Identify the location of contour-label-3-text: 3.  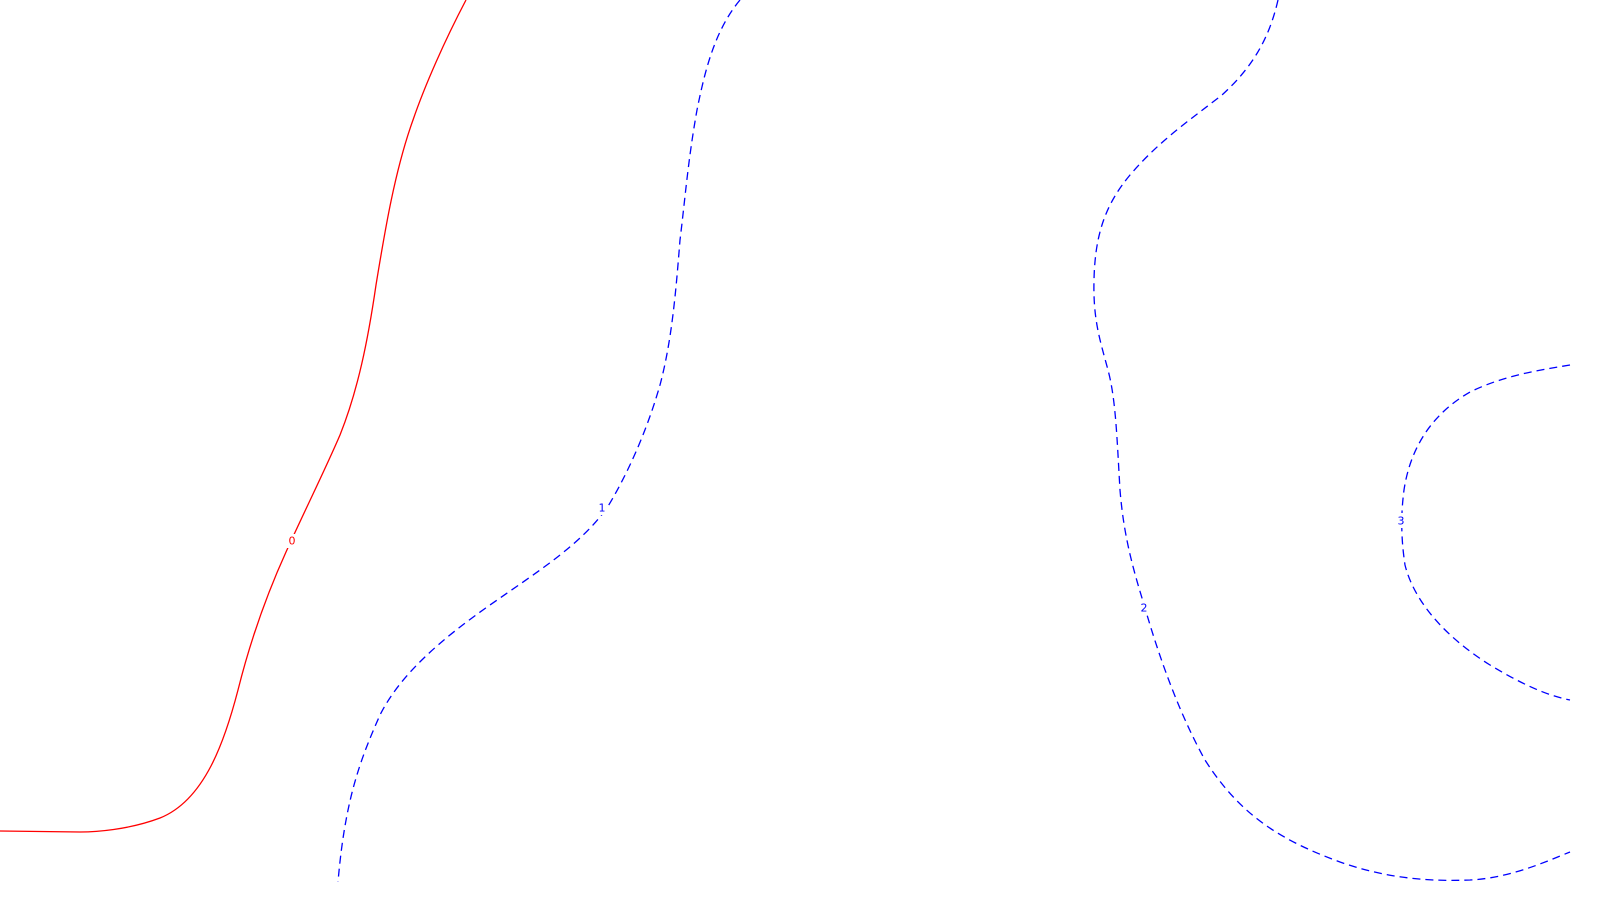
(1401, 521).